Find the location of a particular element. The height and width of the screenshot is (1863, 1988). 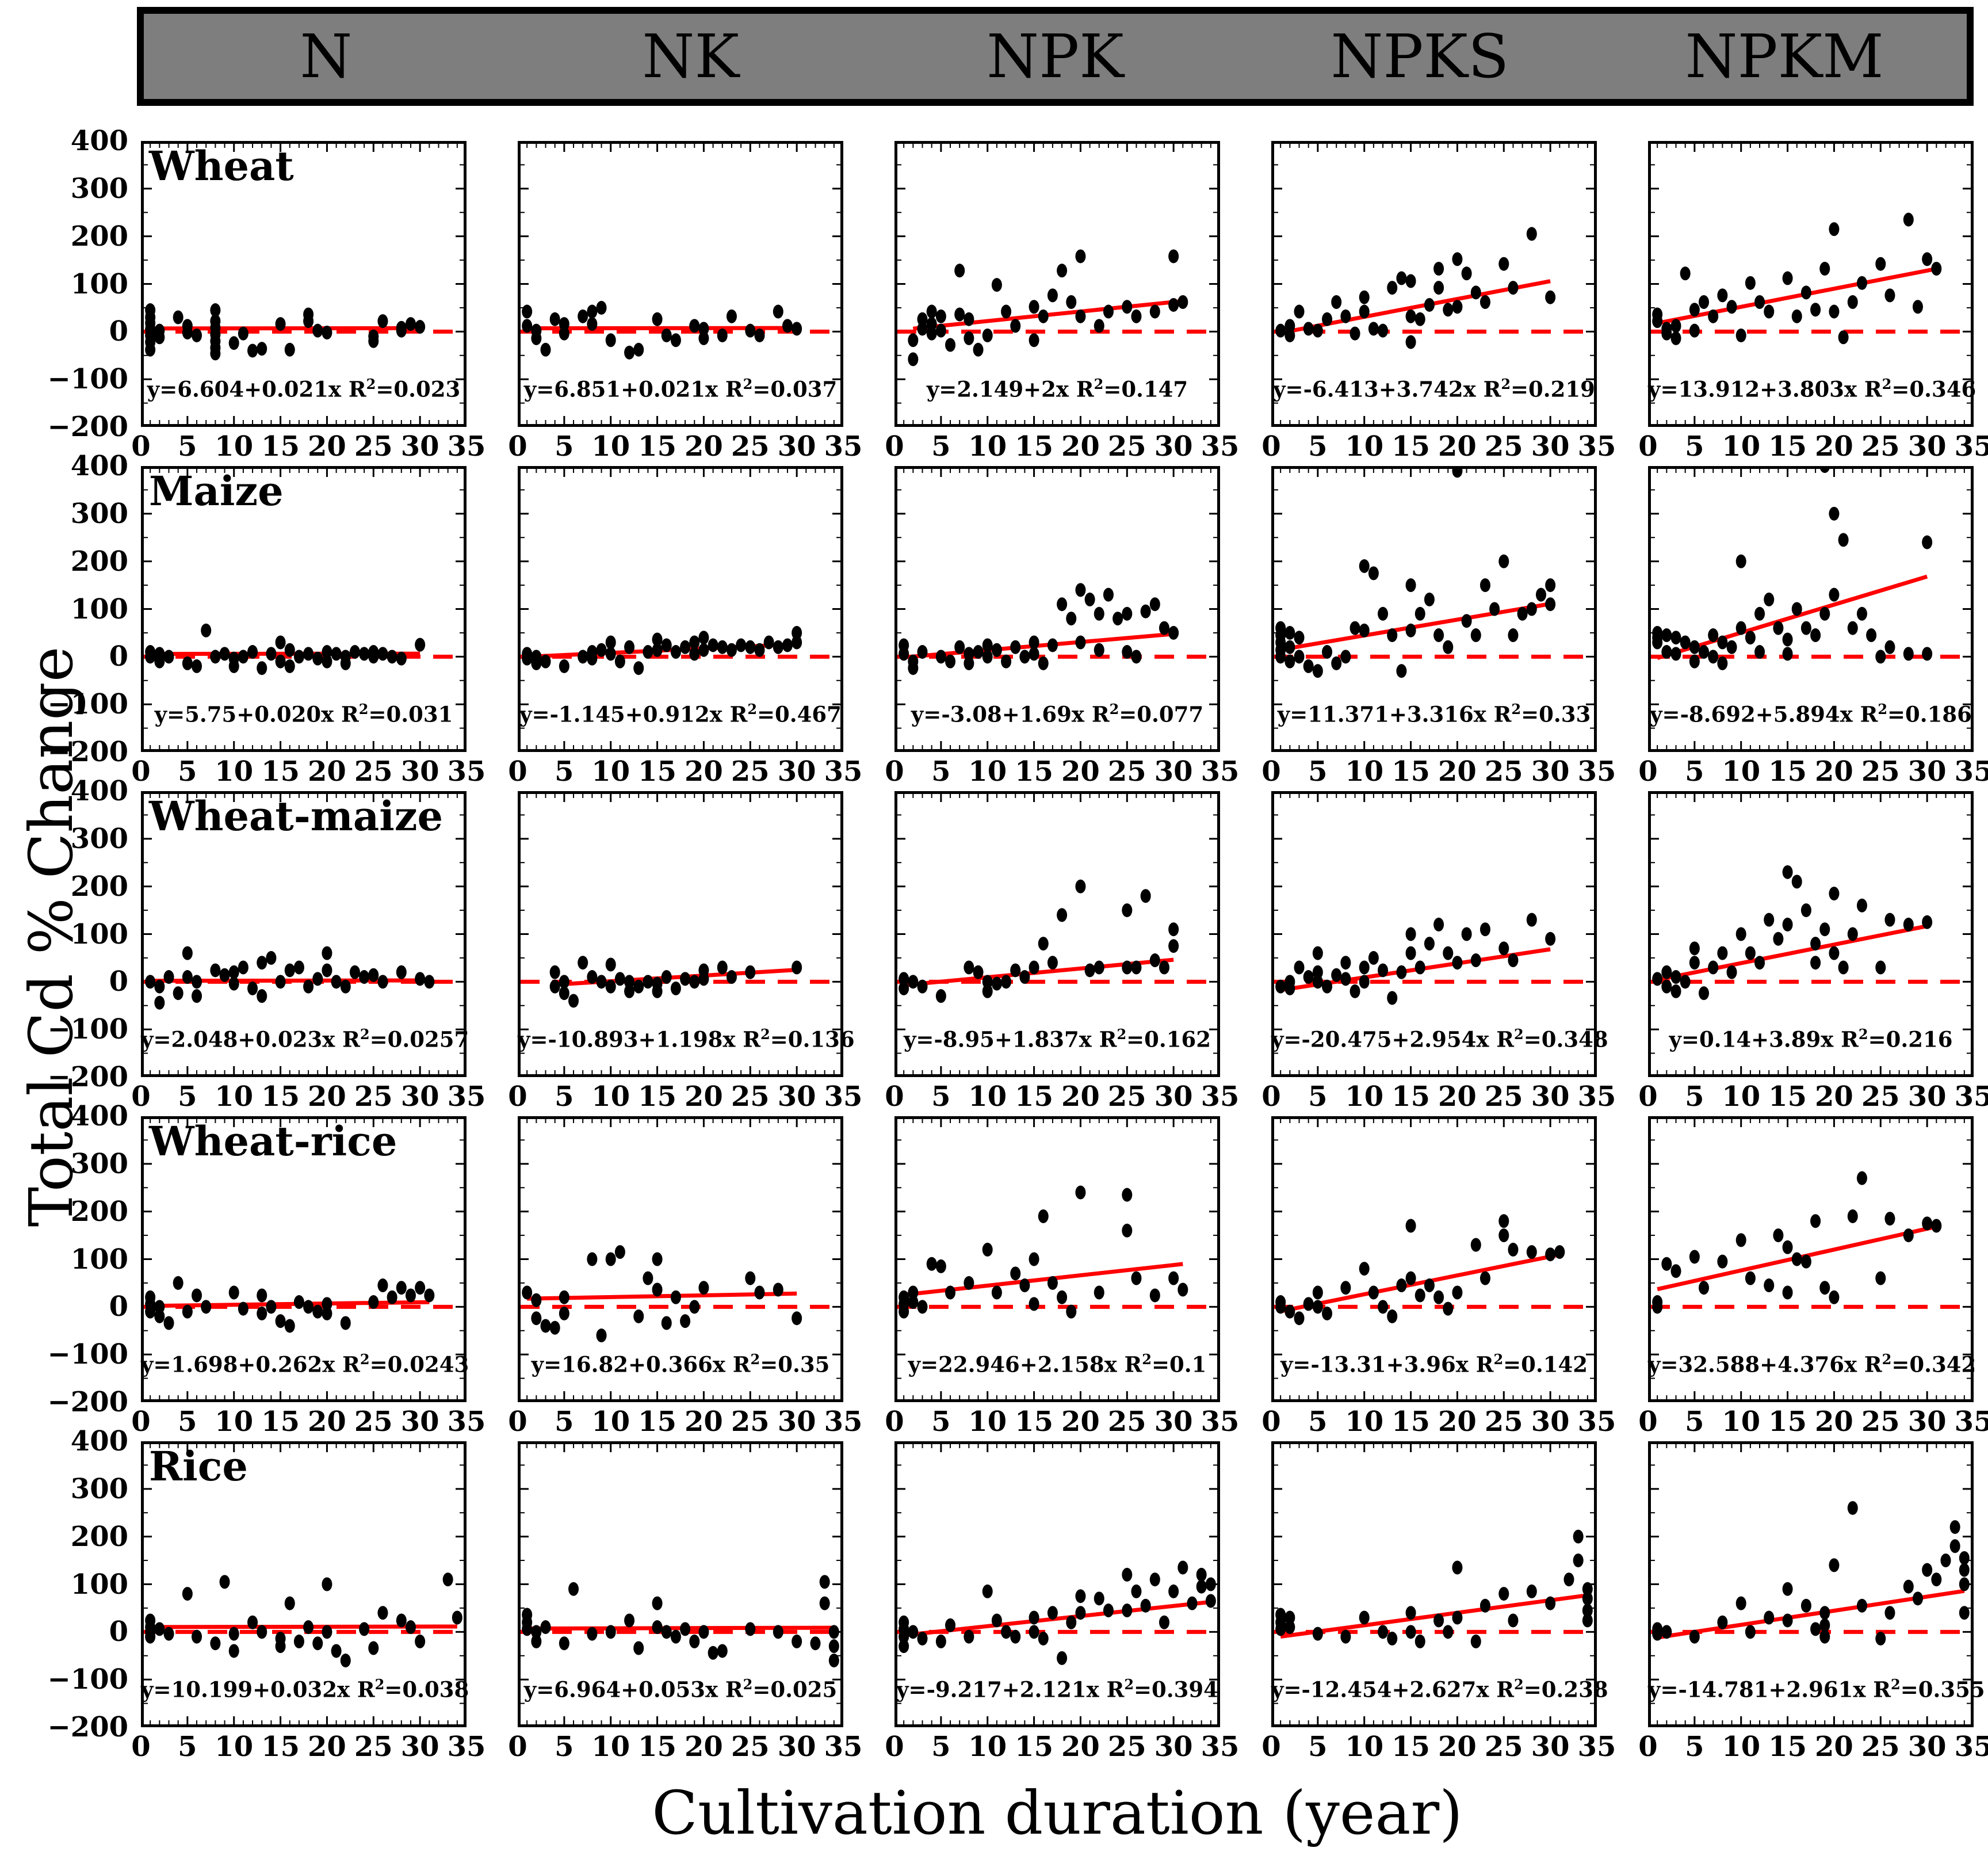

subplot-Rice-NPK: 0 5 10 15 20 25 30 35 y=-9.217+2.121x R2=0.394 is located at coordinates (1062, 1602).